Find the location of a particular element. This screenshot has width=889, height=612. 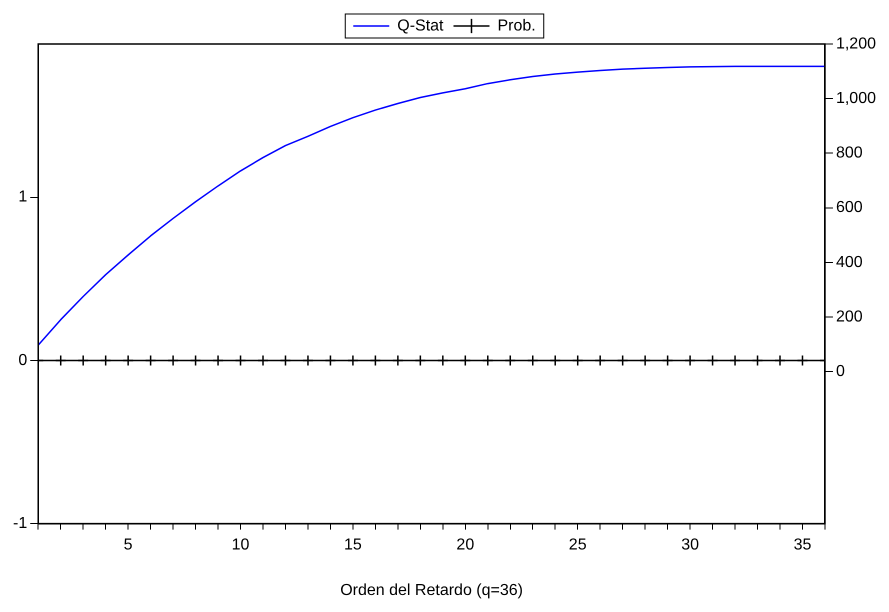

y-tick-label: 1 is located at coordinates (23, 197).